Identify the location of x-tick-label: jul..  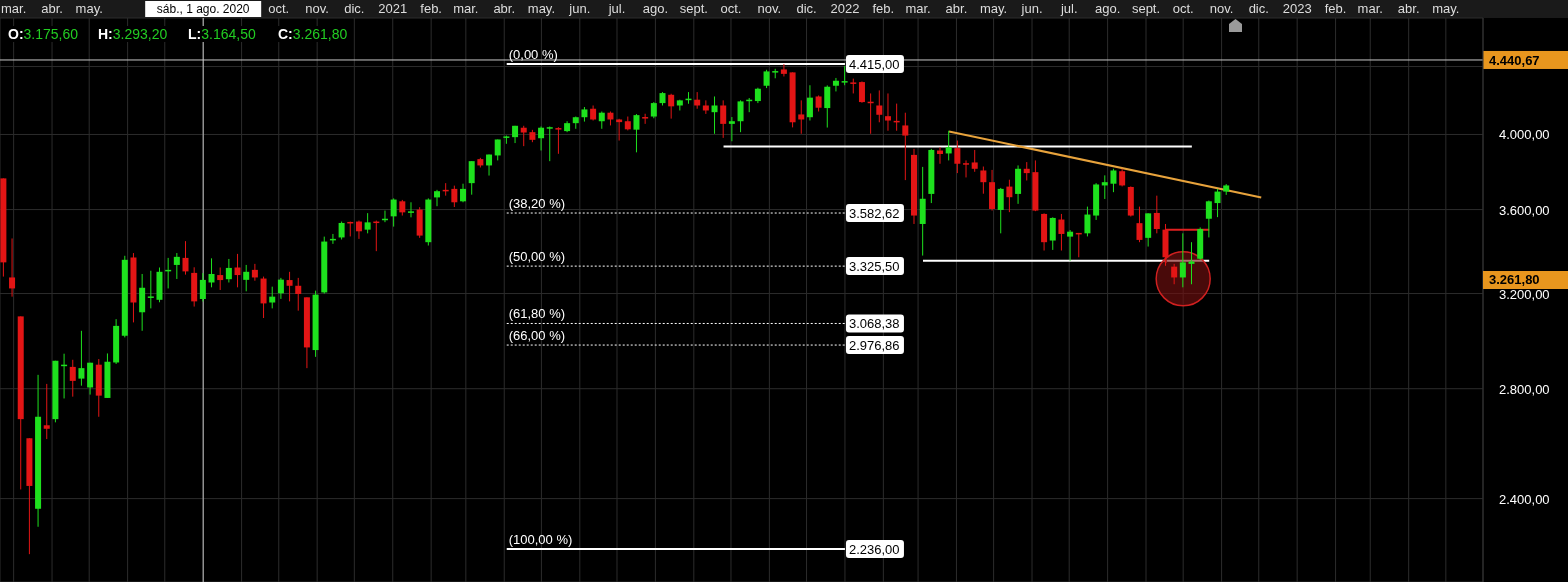
(1068, 8).